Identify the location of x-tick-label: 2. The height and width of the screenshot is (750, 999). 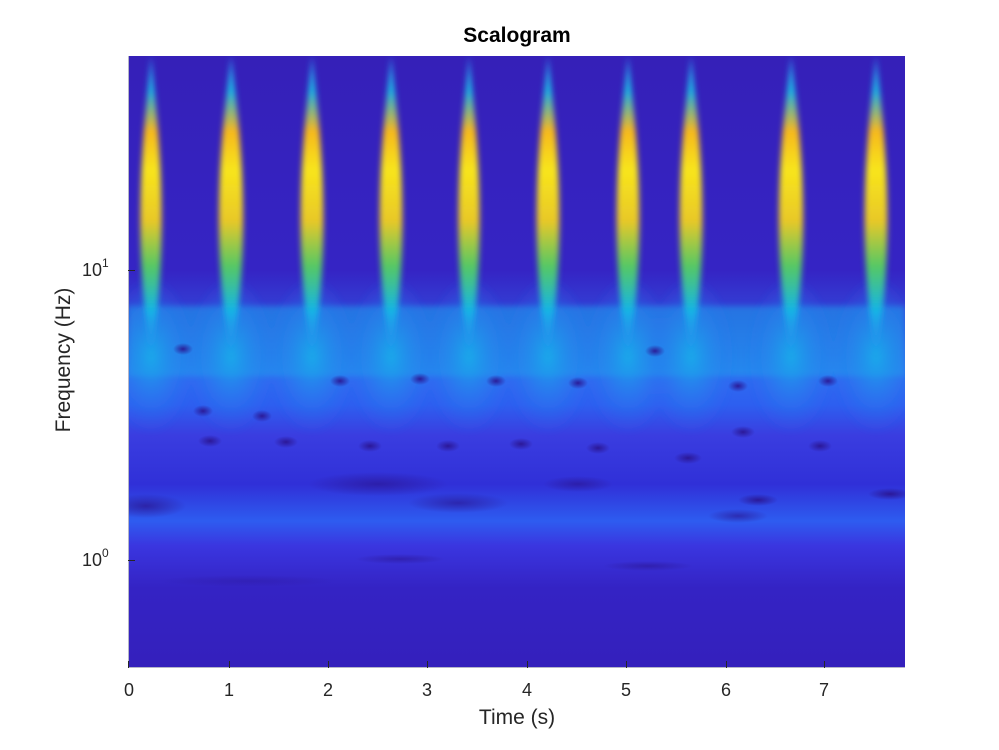
(328, 690).